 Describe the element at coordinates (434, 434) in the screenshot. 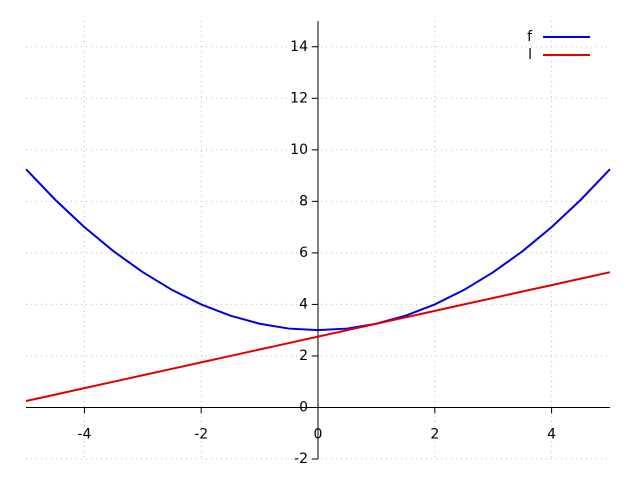

I see `x-tick-label: 2` at that location.